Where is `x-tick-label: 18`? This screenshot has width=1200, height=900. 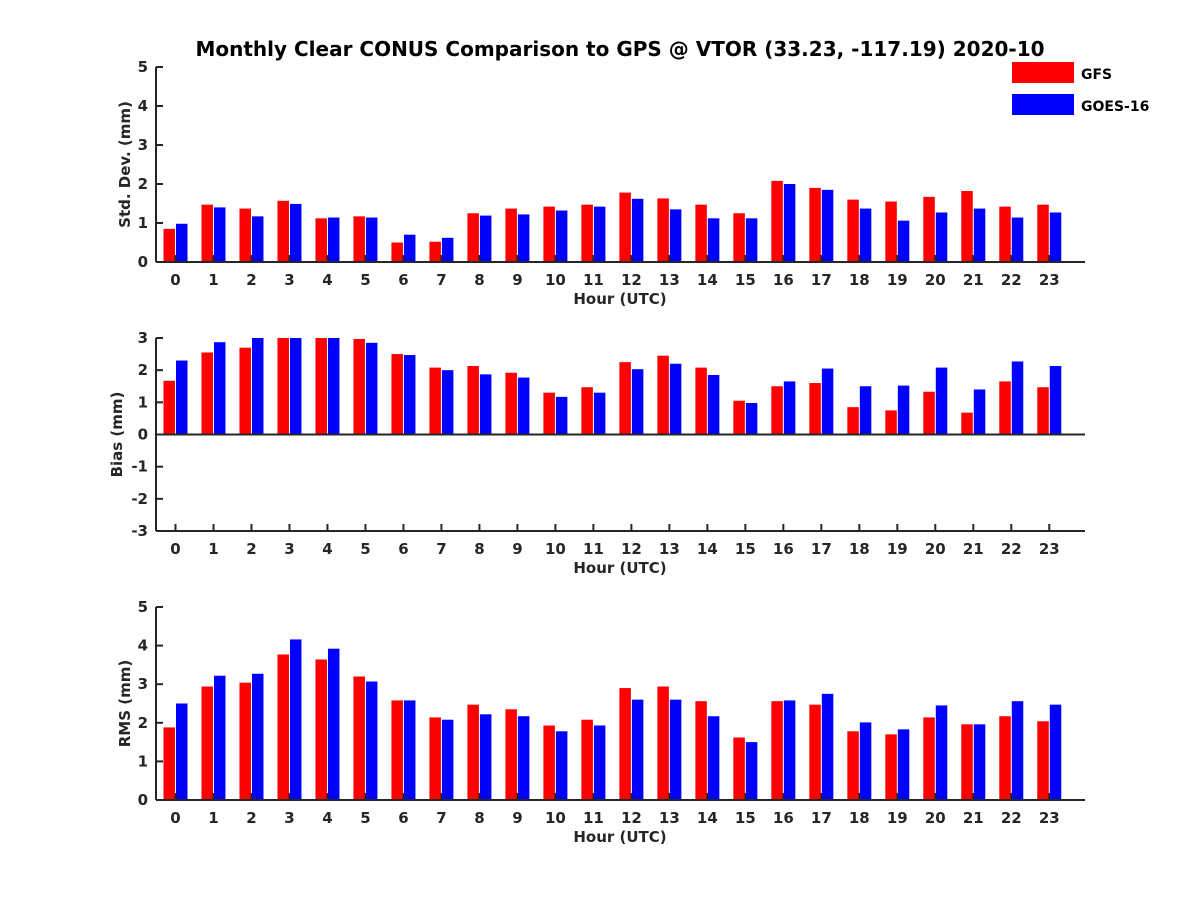
x-tick-label: 18 is located at coordinates (859, 280).